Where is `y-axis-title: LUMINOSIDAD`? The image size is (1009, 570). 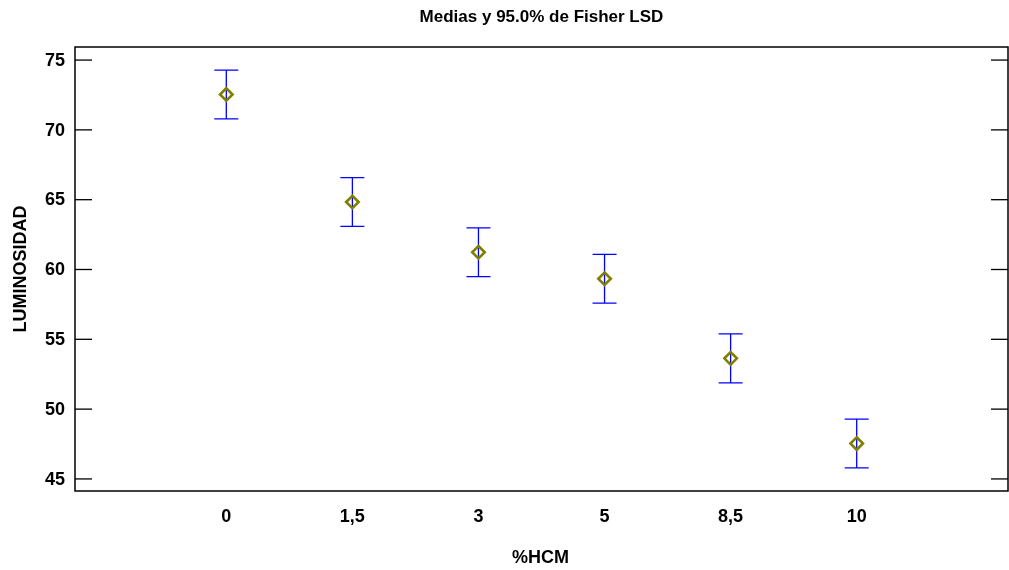 y-axis-title: LUMINOSIDAD is located at coordinates (20, 269).